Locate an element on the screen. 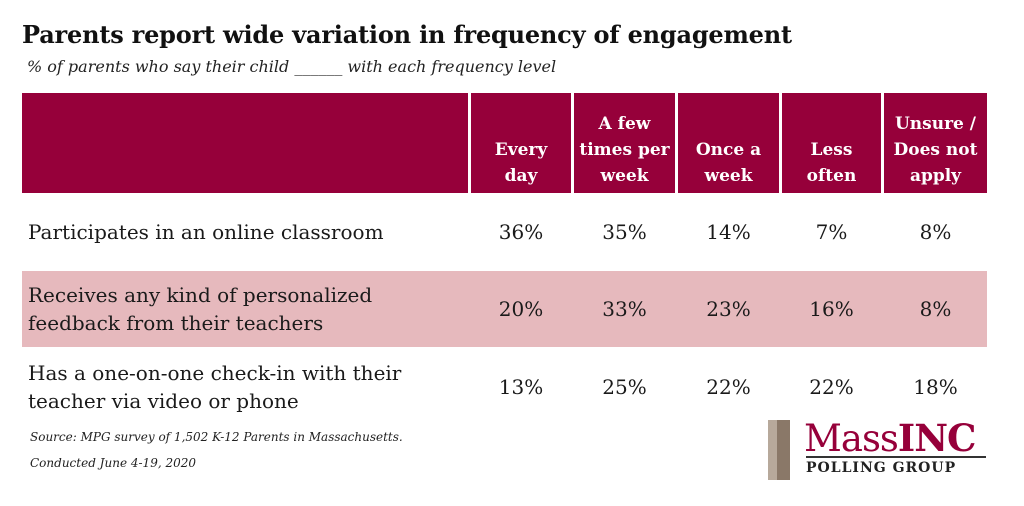 Image resolution: width=1024 pixels, height=506 pixels. data-label: 36% is located at coordinates (521, 232).